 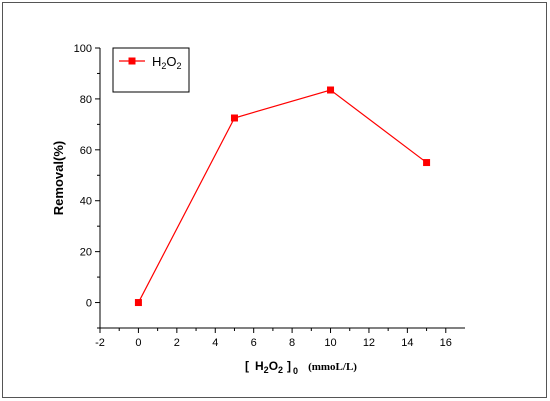 I want to click on y-tick-label: 100, so click(x=83, y=49).